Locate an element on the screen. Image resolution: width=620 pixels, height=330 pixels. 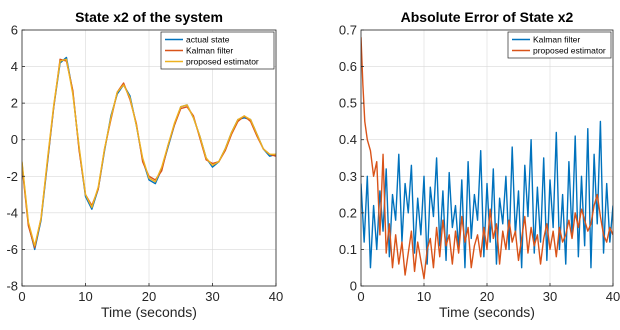
right-ytick-label-3: 0.3 is located at coordinates (348, 176).